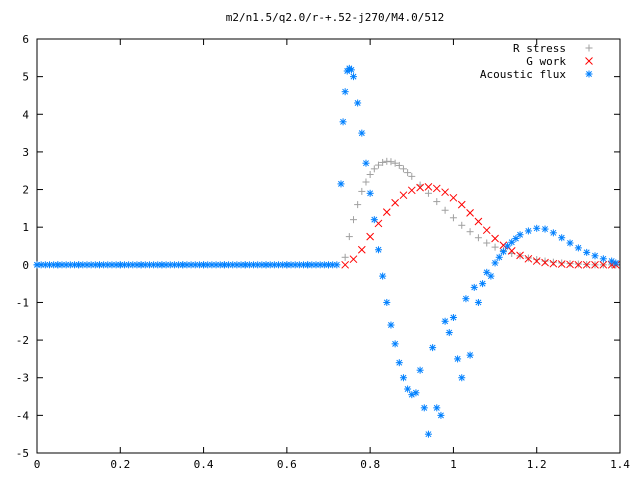 This screenshot has height=480, width=640. What do you see at coordinates (453, 464) in the screenshot?
I see `x-tick-label: 1` at bounding box center [453, 464].